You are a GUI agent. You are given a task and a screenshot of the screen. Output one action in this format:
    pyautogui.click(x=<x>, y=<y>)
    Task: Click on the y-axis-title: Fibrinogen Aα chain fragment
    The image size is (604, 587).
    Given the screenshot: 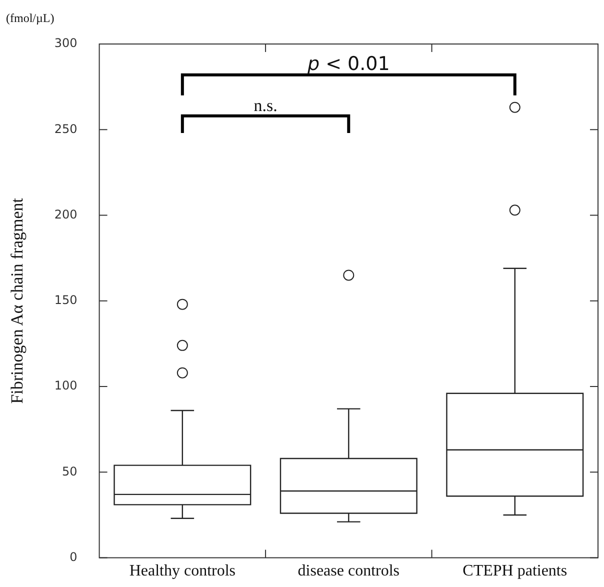 What is the action you would take?
    pyautogui.click(x=17, y=301)
    